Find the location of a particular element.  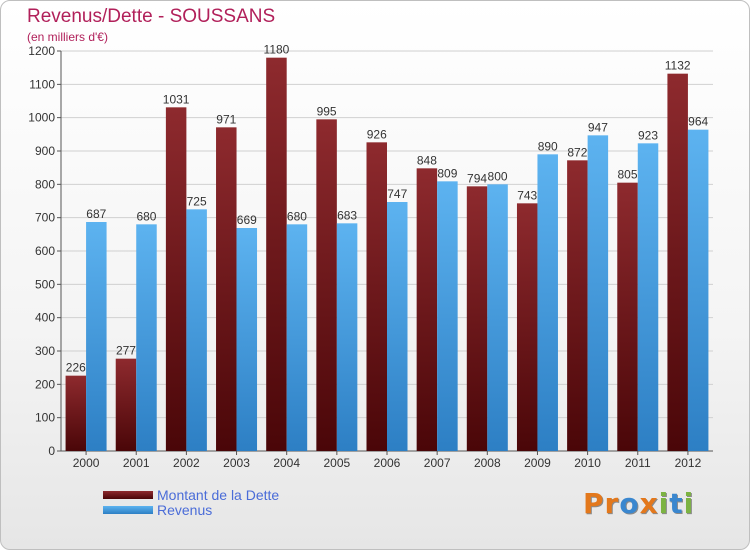

y-tick-label: 700 is located at coordinates (45, 218).